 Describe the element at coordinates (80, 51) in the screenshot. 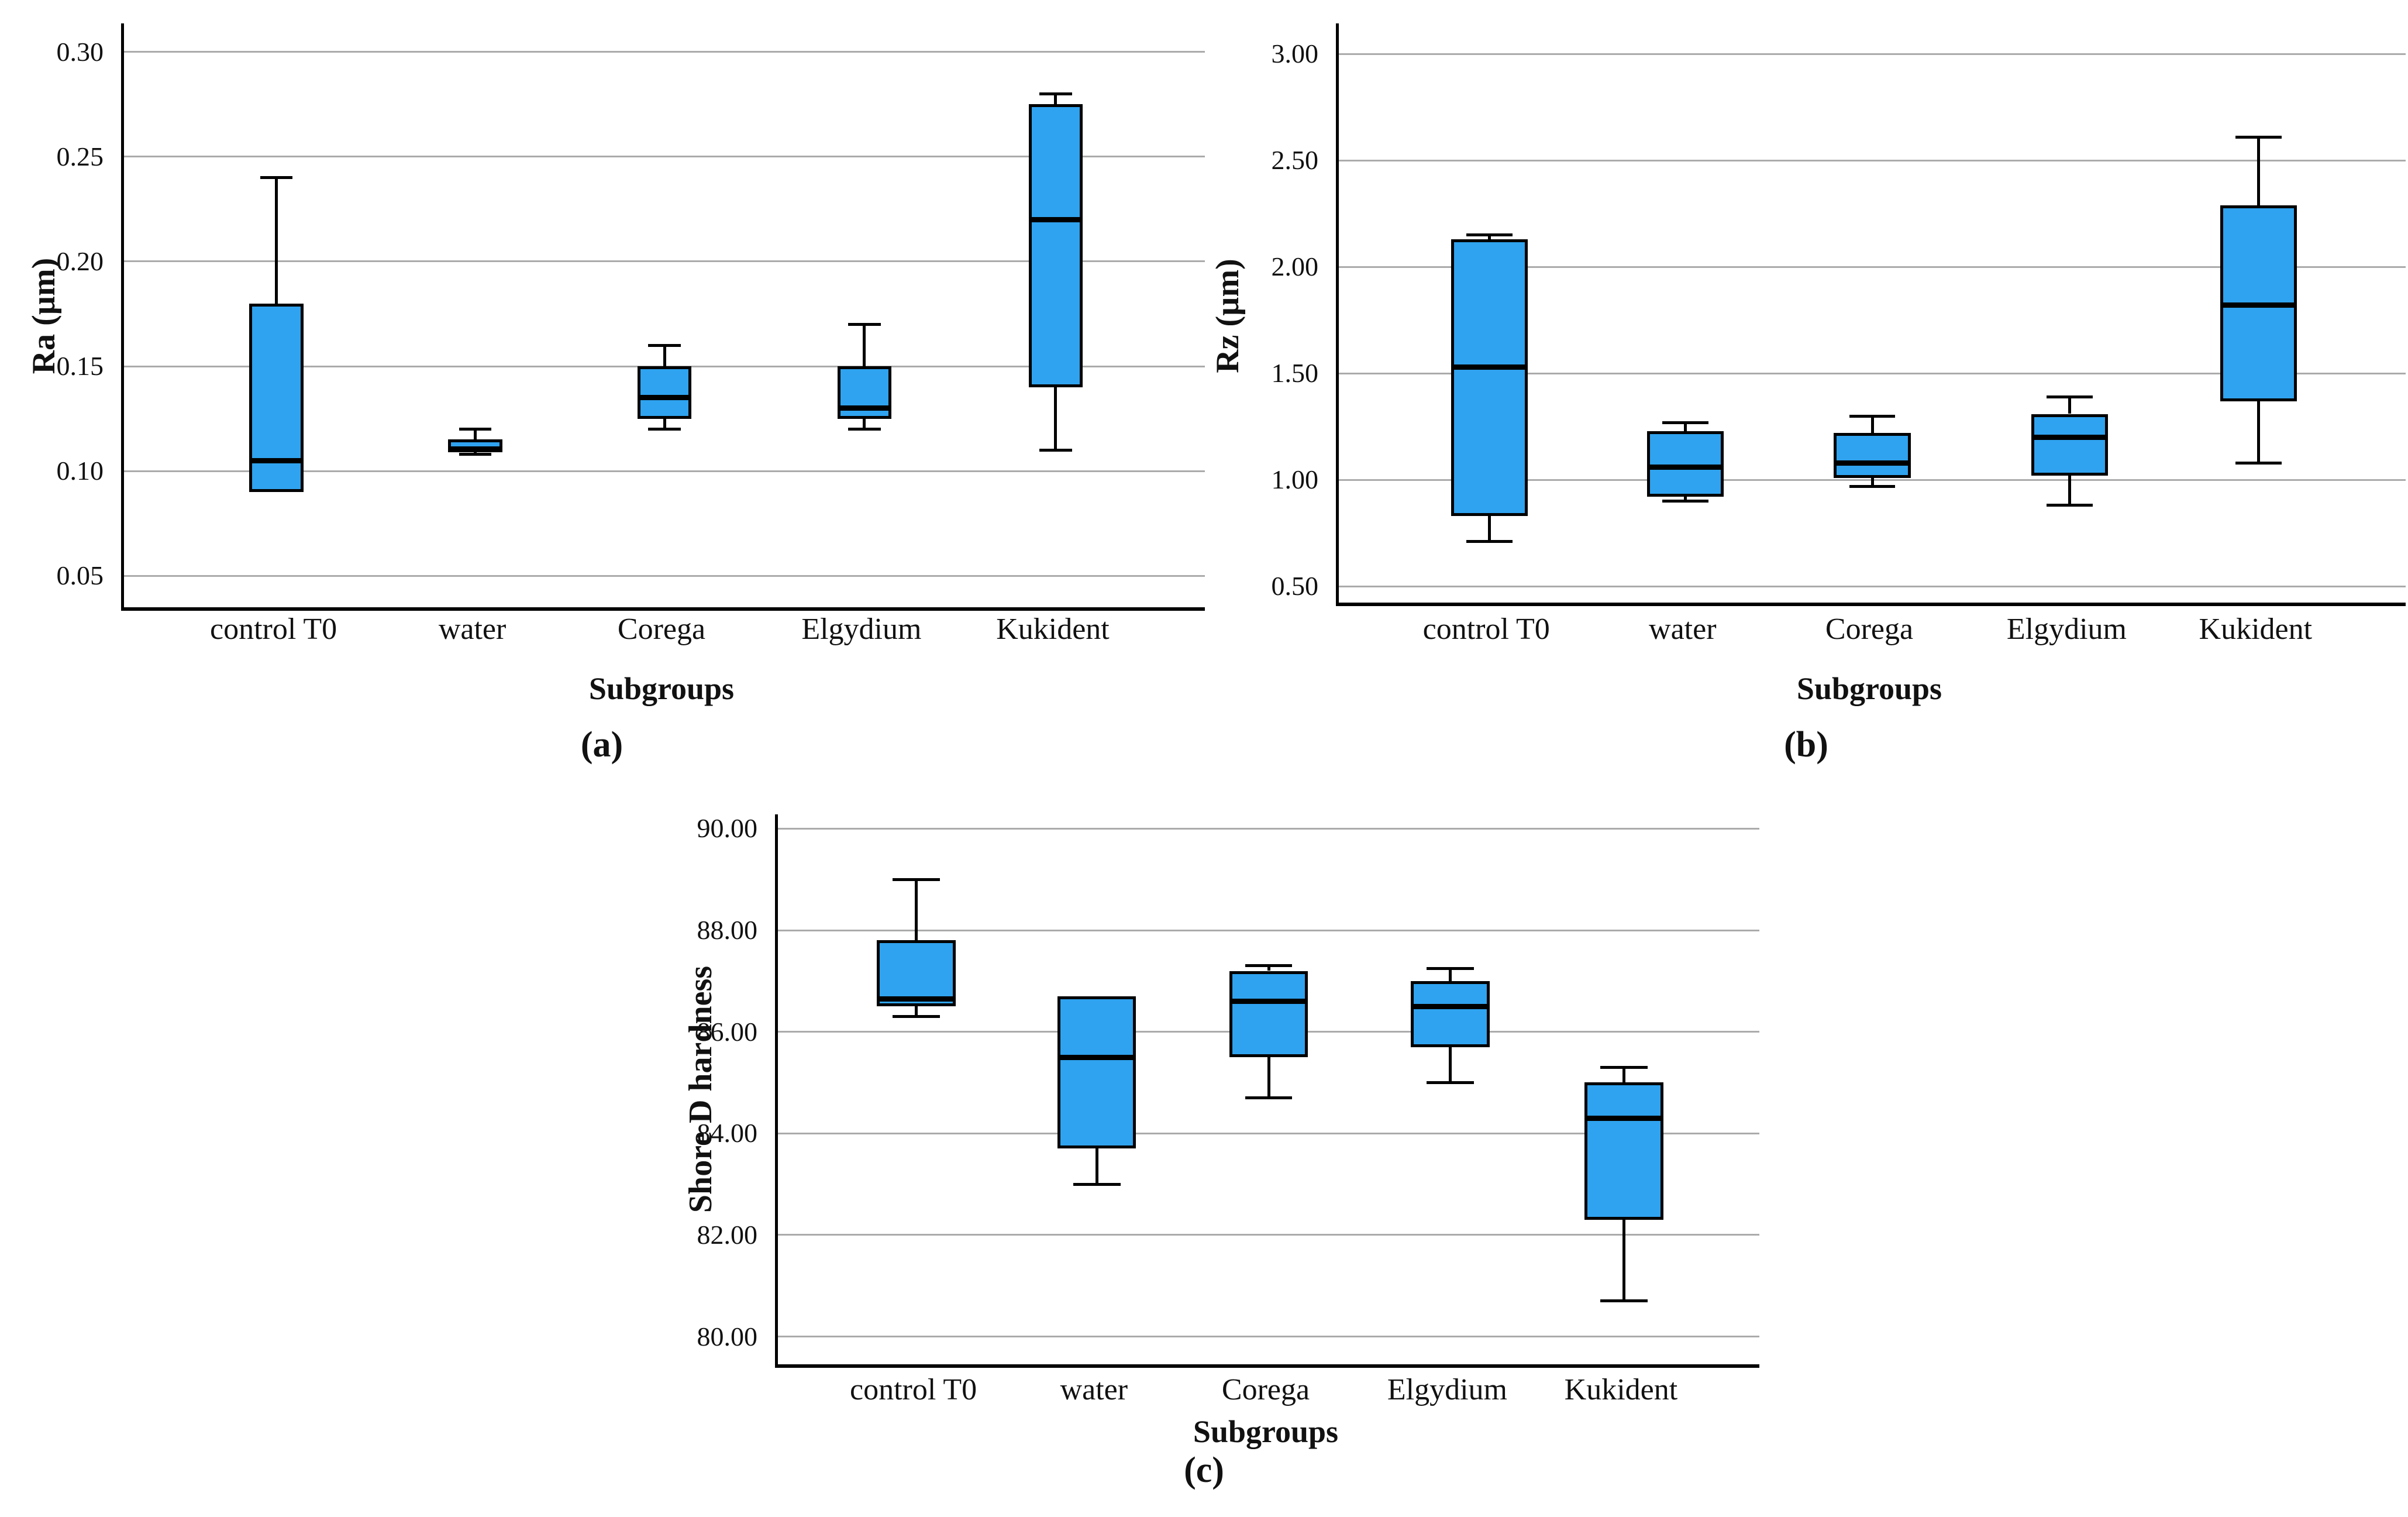

I see `y-tick-label: 0.30` at that location.